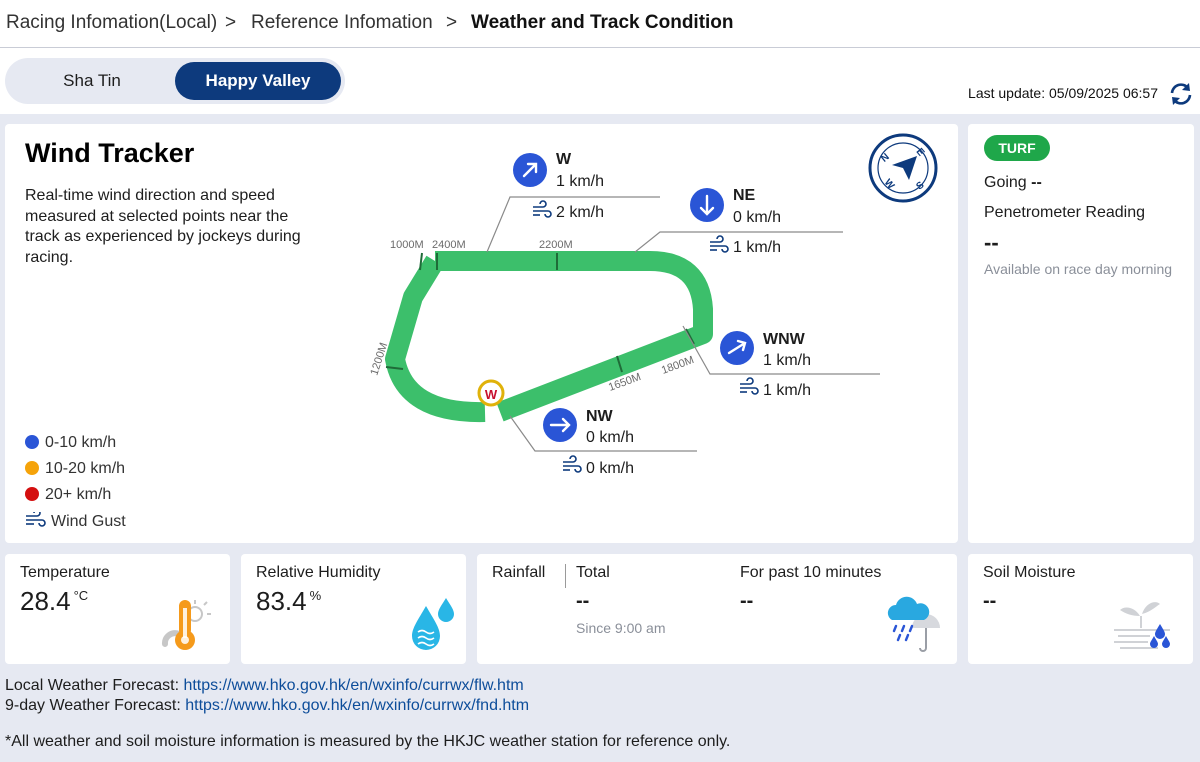  I want to click on venue-toggle: Sha Tin Happy Valley, so click(175, 81).